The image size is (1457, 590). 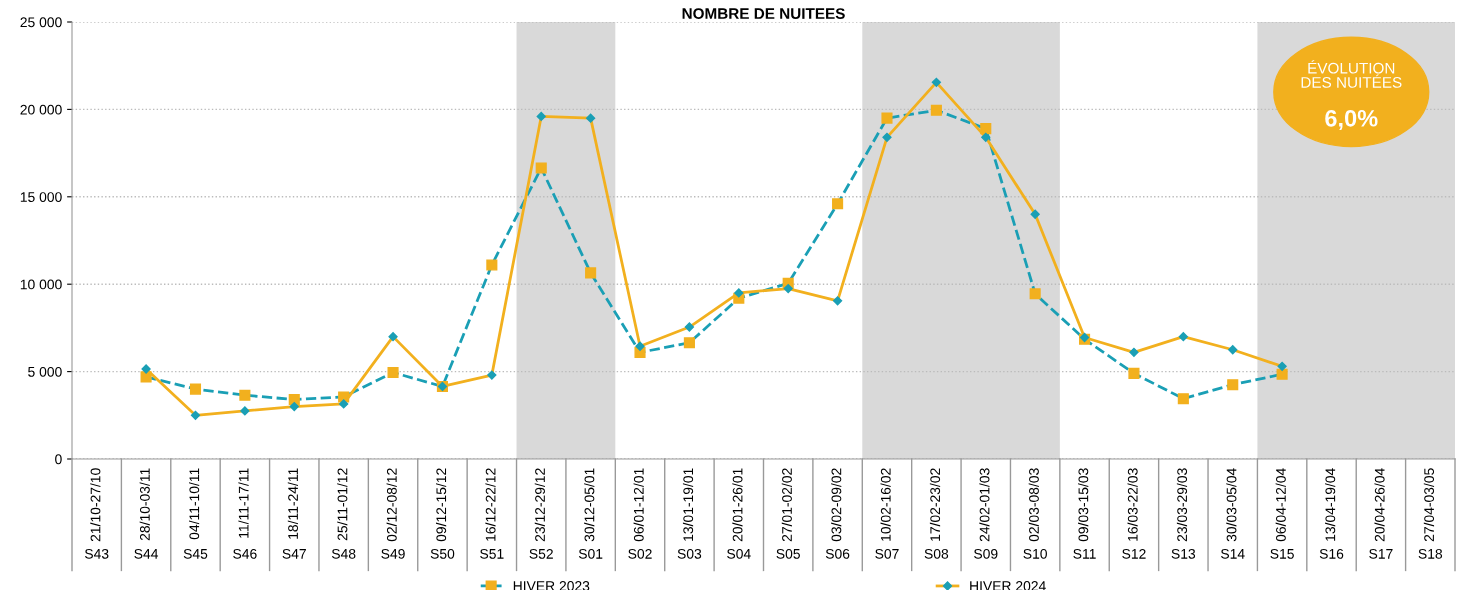 I want to click on x-tick-label: 16/03-22/03 S12, so click(x=1134, y=513).